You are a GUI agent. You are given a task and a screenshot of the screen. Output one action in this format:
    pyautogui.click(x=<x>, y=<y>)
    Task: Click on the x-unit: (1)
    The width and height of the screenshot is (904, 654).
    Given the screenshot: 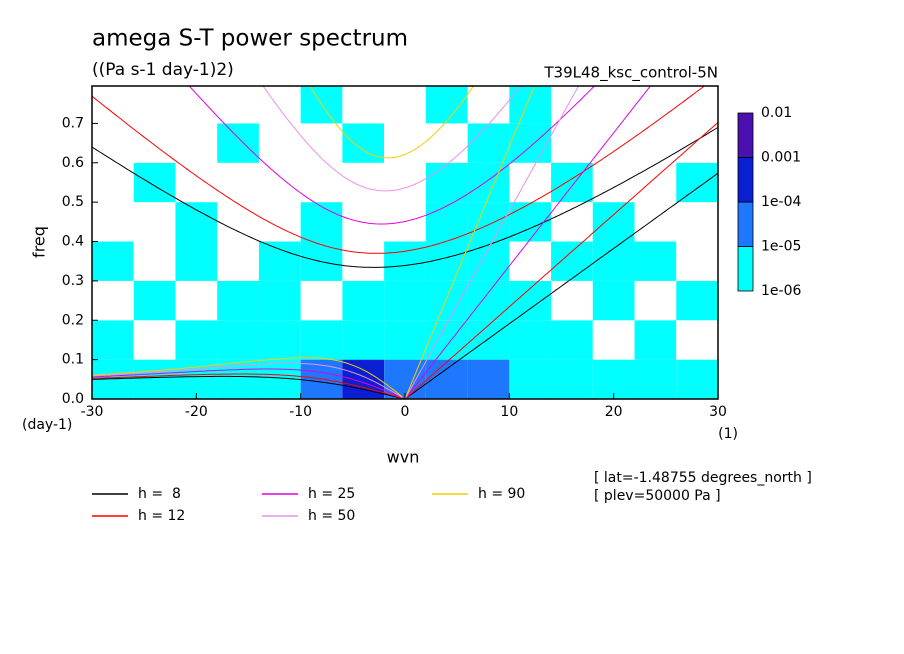 What is the action you would take?
    pyautogui.click(x=728, y=434)
    